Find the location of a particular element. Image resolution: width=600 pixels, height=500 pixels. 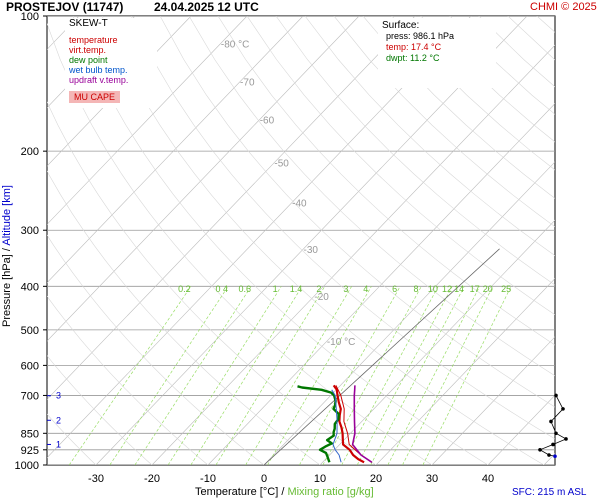

isotherm-label: -30 is located at coordinates (311, 250).